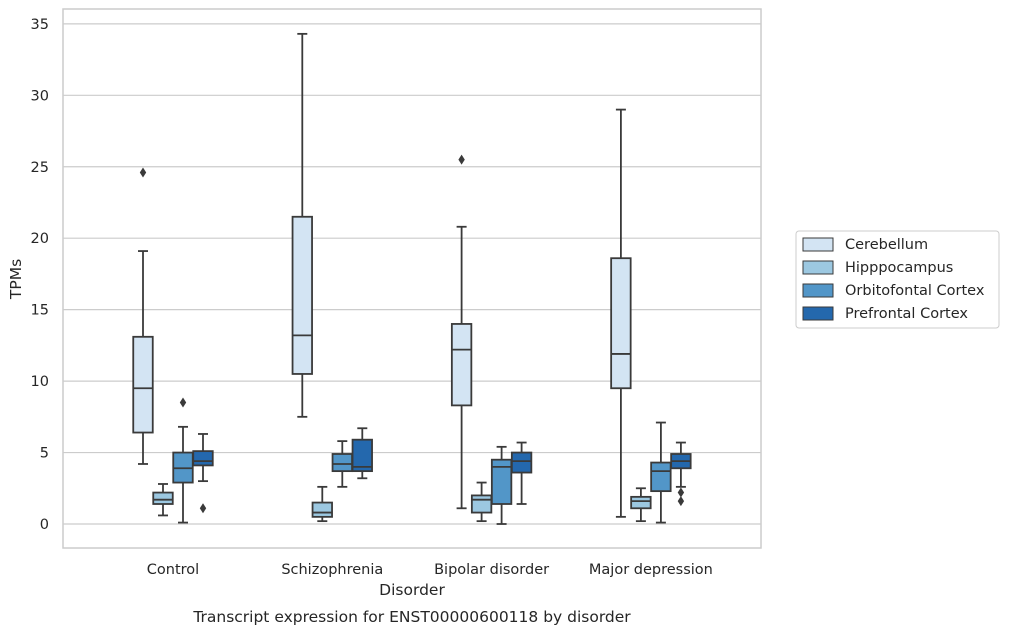 The height and width of the screenshot is (634, 1009). I want to click on legend-label: Orbitofontal Cortex, so click(915, 291).